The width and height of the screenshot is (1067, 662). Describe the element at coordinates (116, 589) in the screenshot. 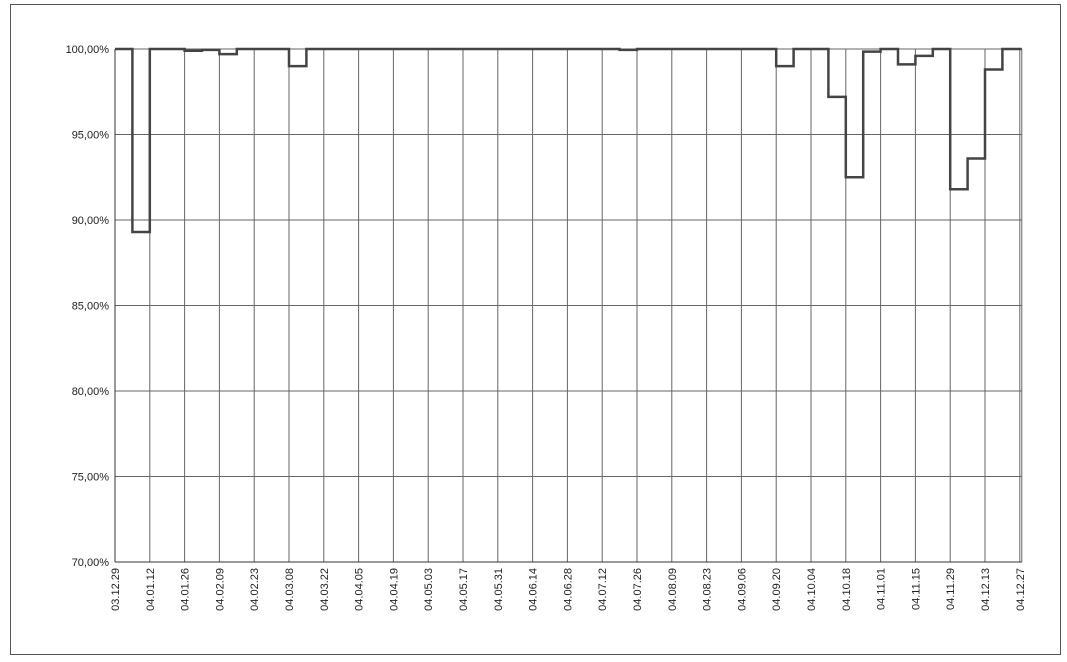

I see `x-tick-label: 03.12.29` at that location.